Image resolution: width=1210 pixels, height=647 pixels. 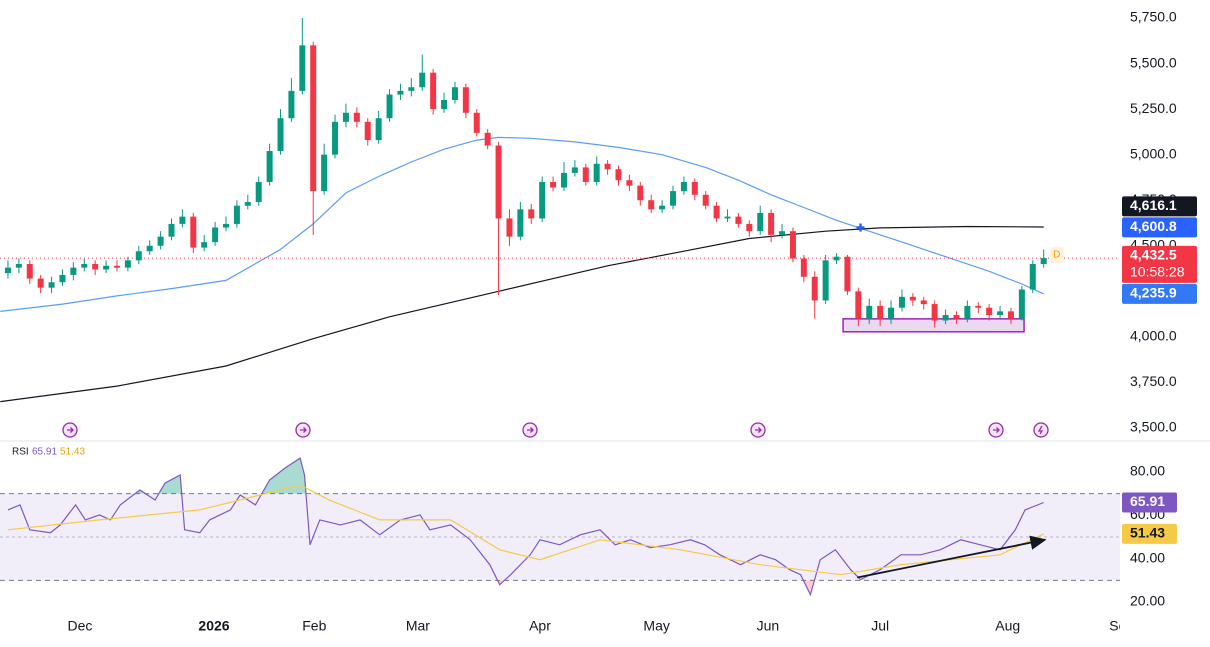 What do you see at coordinates (314, 626) in the screenshot?
I see `x-tick-label: Feb` at bounding box center [314, 626].